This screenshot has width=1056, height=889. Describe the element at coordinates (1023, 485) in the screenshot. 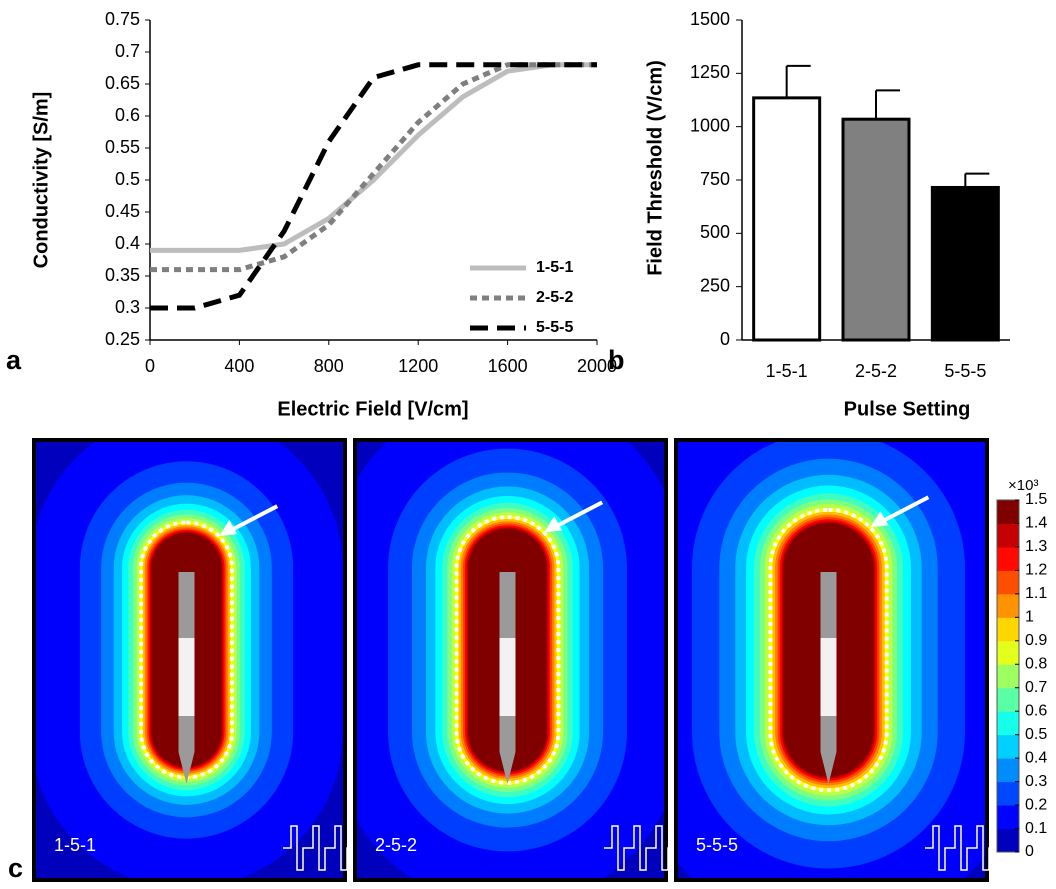

I see `colorbar-label: ×10³` at that location.